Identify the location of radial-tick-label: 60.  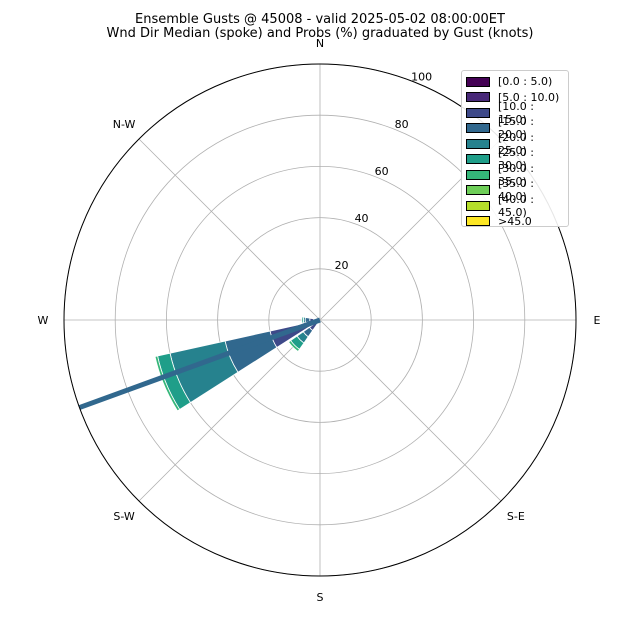
(382, 171).